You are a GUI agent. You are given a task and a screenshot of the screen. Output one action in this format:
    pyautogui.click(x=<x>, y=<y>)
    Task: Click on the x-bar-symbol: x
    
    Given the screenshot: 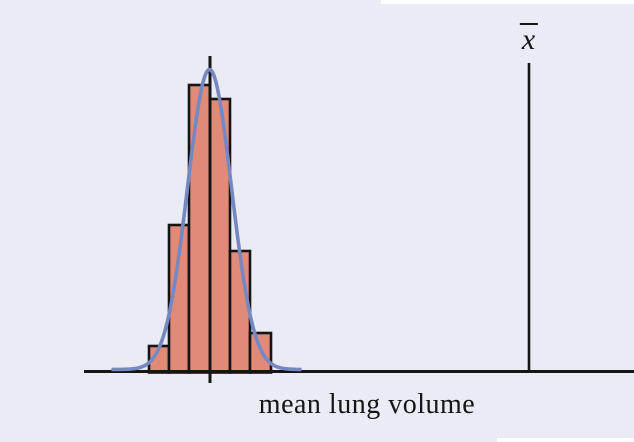 What is the action you would take?
    pyautogui.click(x=529, y=39)
    